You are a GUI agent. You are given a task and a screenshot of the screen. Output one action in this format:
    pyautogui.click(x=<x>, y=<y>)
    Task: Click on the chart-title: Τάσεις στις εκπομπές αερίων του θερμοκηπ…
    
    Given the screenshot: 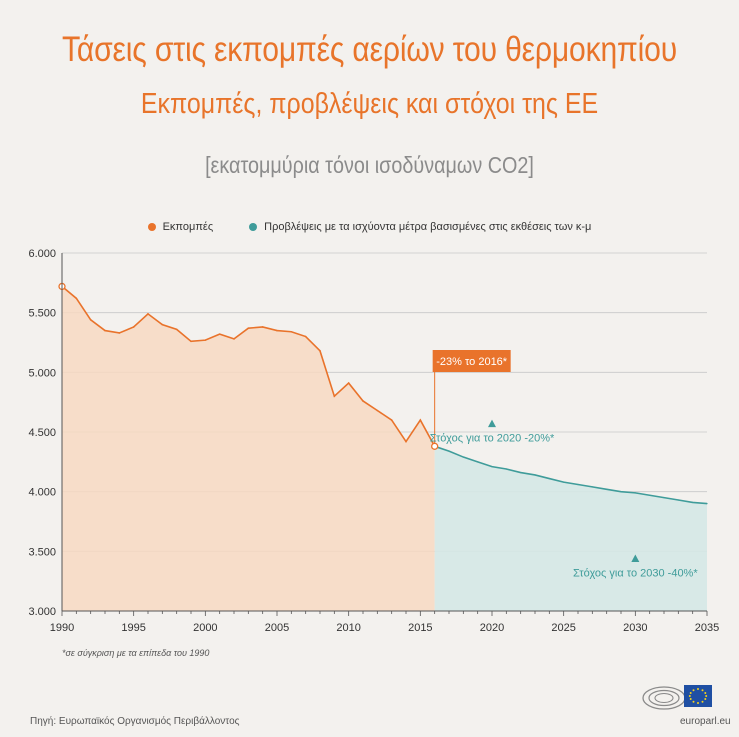 What is the action you would take?
    pyautogui.click(x=369, y=49)
    